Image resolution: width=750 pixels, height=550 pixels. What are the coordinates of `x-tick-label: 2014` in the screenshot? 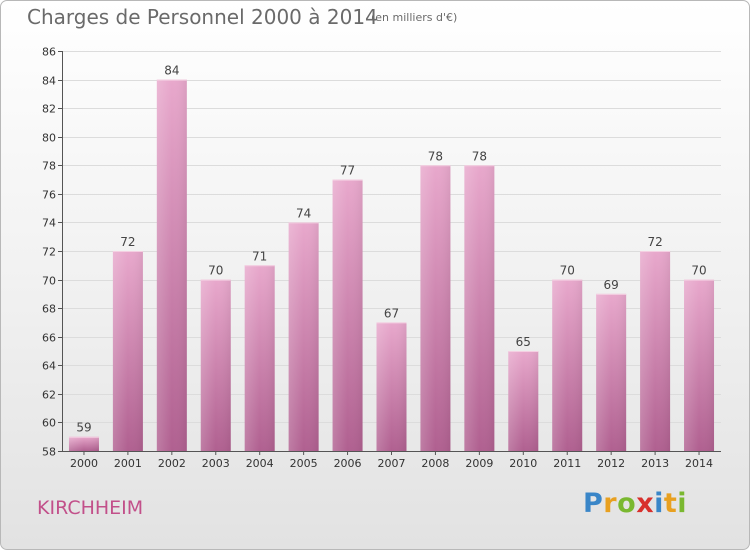 It's located at (699, 463).